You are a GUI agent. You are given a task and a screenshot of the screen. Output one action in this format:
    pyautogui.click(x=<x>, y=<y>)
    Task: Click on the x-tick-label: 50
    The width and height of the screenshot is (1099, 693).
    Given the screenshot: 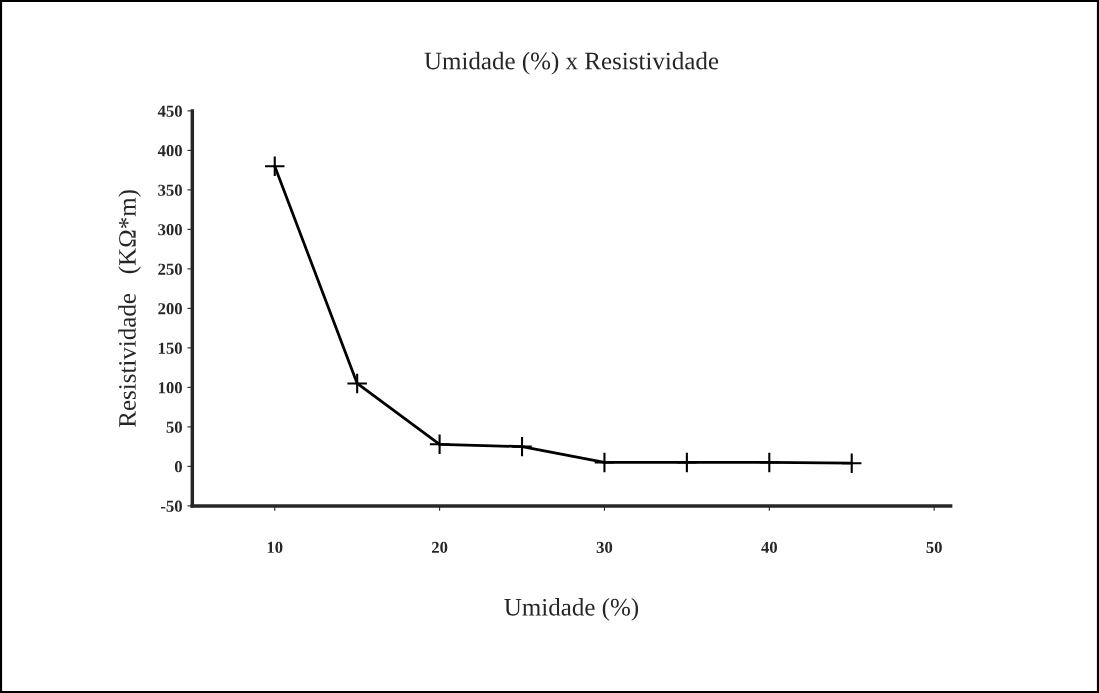 What is the action you would take?
    pyautogui.click(x=934, y=547)
    